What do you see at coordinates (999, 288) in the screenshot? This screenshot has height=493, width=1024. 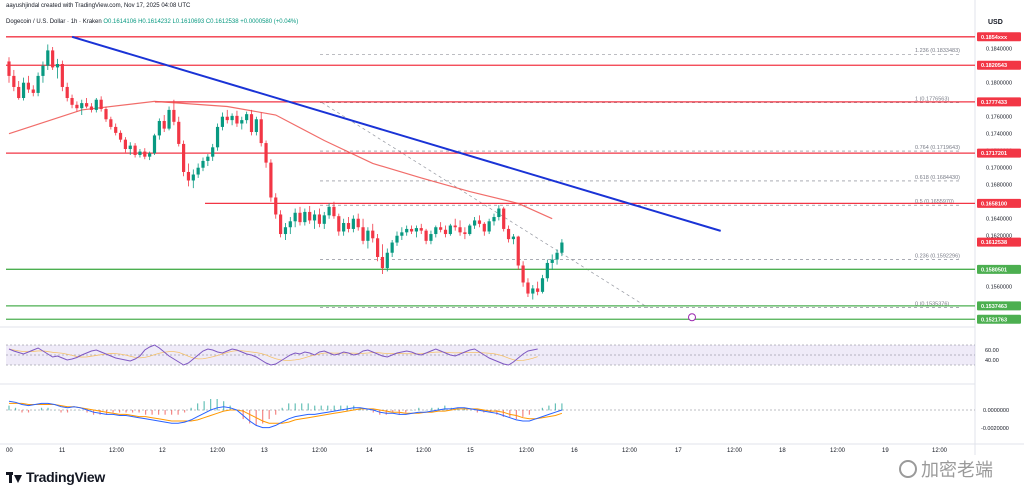 I see `price-tick-label: 0.1560000` at bounding box center [999, 288].